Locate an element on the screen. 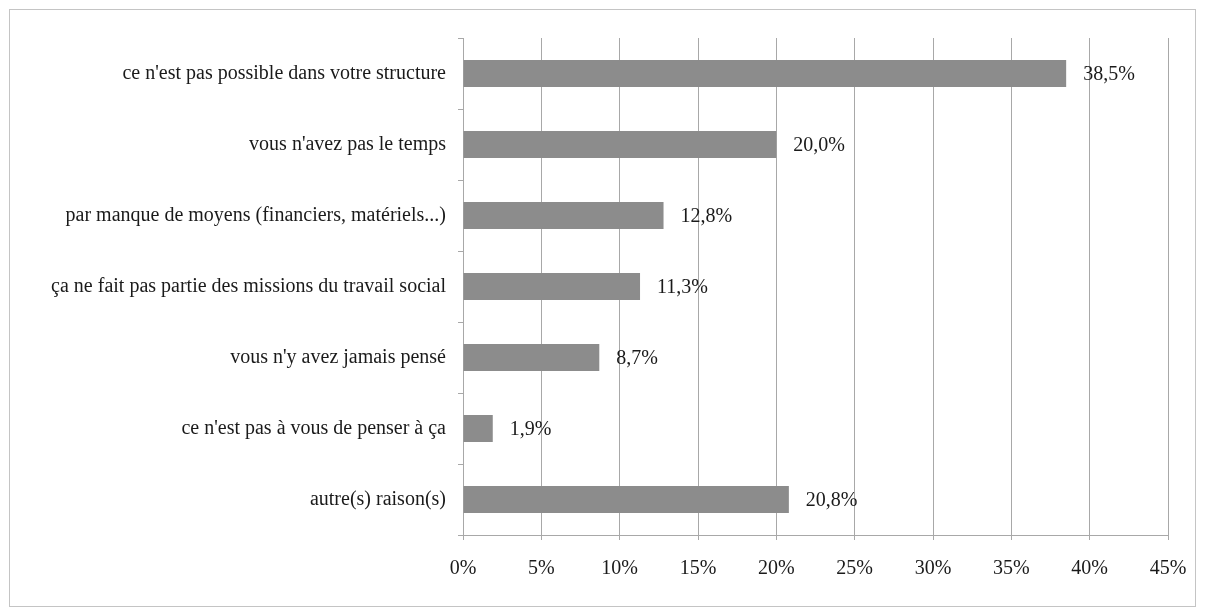  data-label: 8,7% is located at coordinates (637, 356).